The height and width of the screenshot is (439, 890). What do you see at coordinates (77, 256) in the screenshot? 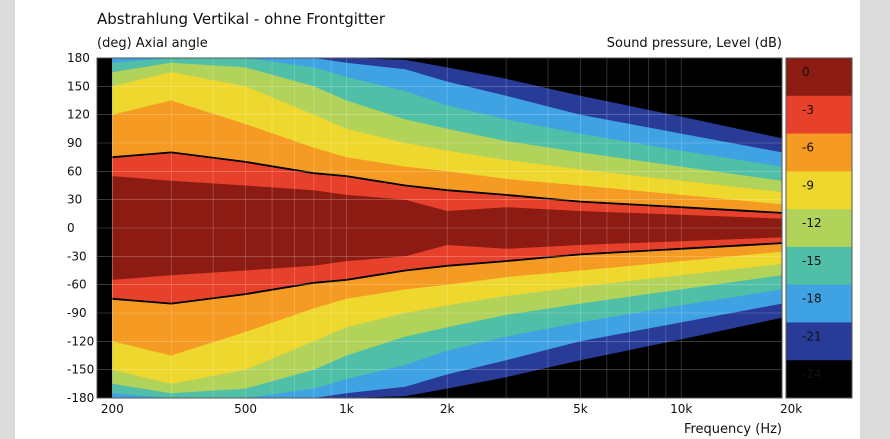
I see `y-tick-label: -30` at bounding box center [77, 256].